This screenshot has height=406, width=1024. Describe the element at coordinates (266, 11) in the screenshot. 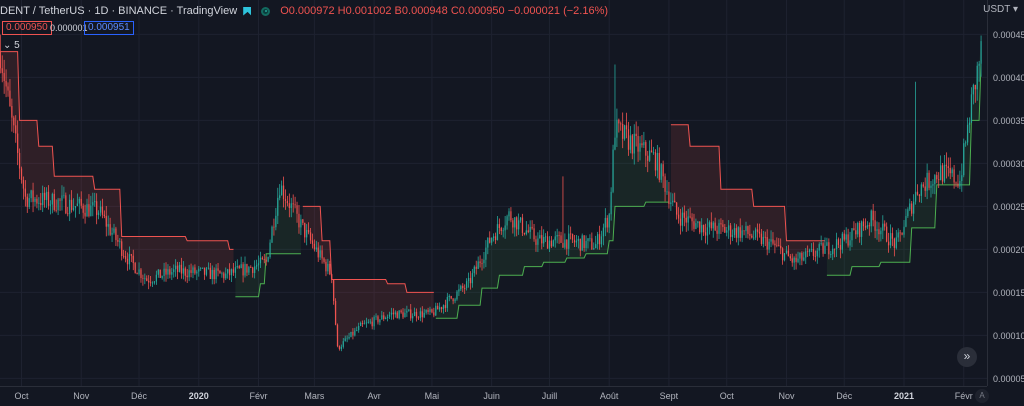

I see `market-status-icon` at that location.